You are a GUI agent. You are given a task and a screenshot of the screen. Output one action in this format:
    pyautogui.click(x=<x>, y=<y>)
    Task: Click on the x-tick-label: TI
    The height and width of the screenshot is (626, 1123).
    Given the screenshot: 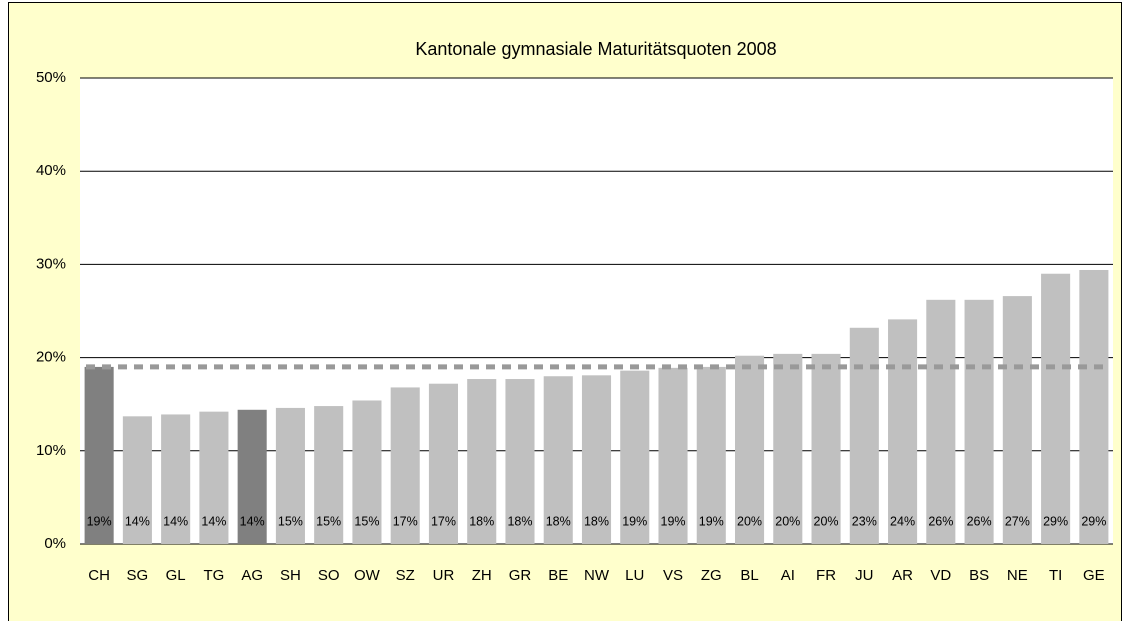 What is the action you would take?
    pyautogui.click(x=1055, y=575)
    